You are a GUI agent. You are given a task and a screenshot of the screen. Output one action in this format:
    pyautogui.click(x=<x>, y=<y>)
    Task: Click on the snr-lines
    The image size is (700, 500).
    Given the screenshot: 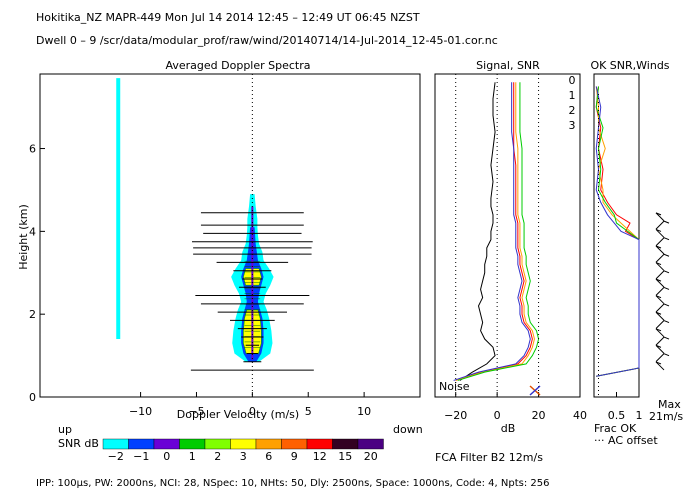 What is the action you would take?
    pyautogui.click(x=496, y=231)
    